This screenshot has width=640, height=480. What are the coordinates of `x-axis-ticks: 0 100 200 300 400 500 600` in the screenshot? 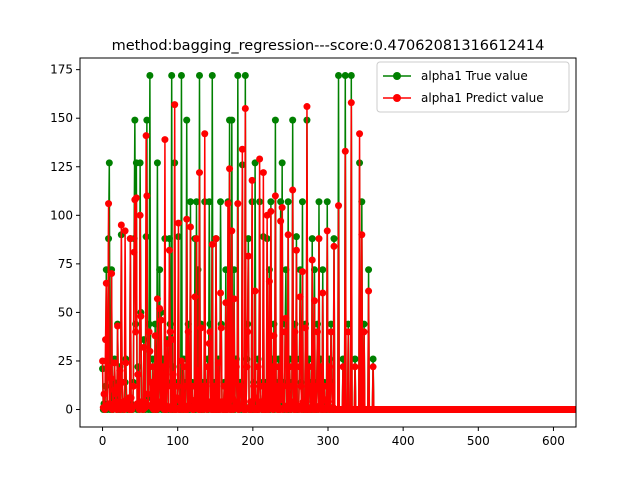 It's located at (332, 437).